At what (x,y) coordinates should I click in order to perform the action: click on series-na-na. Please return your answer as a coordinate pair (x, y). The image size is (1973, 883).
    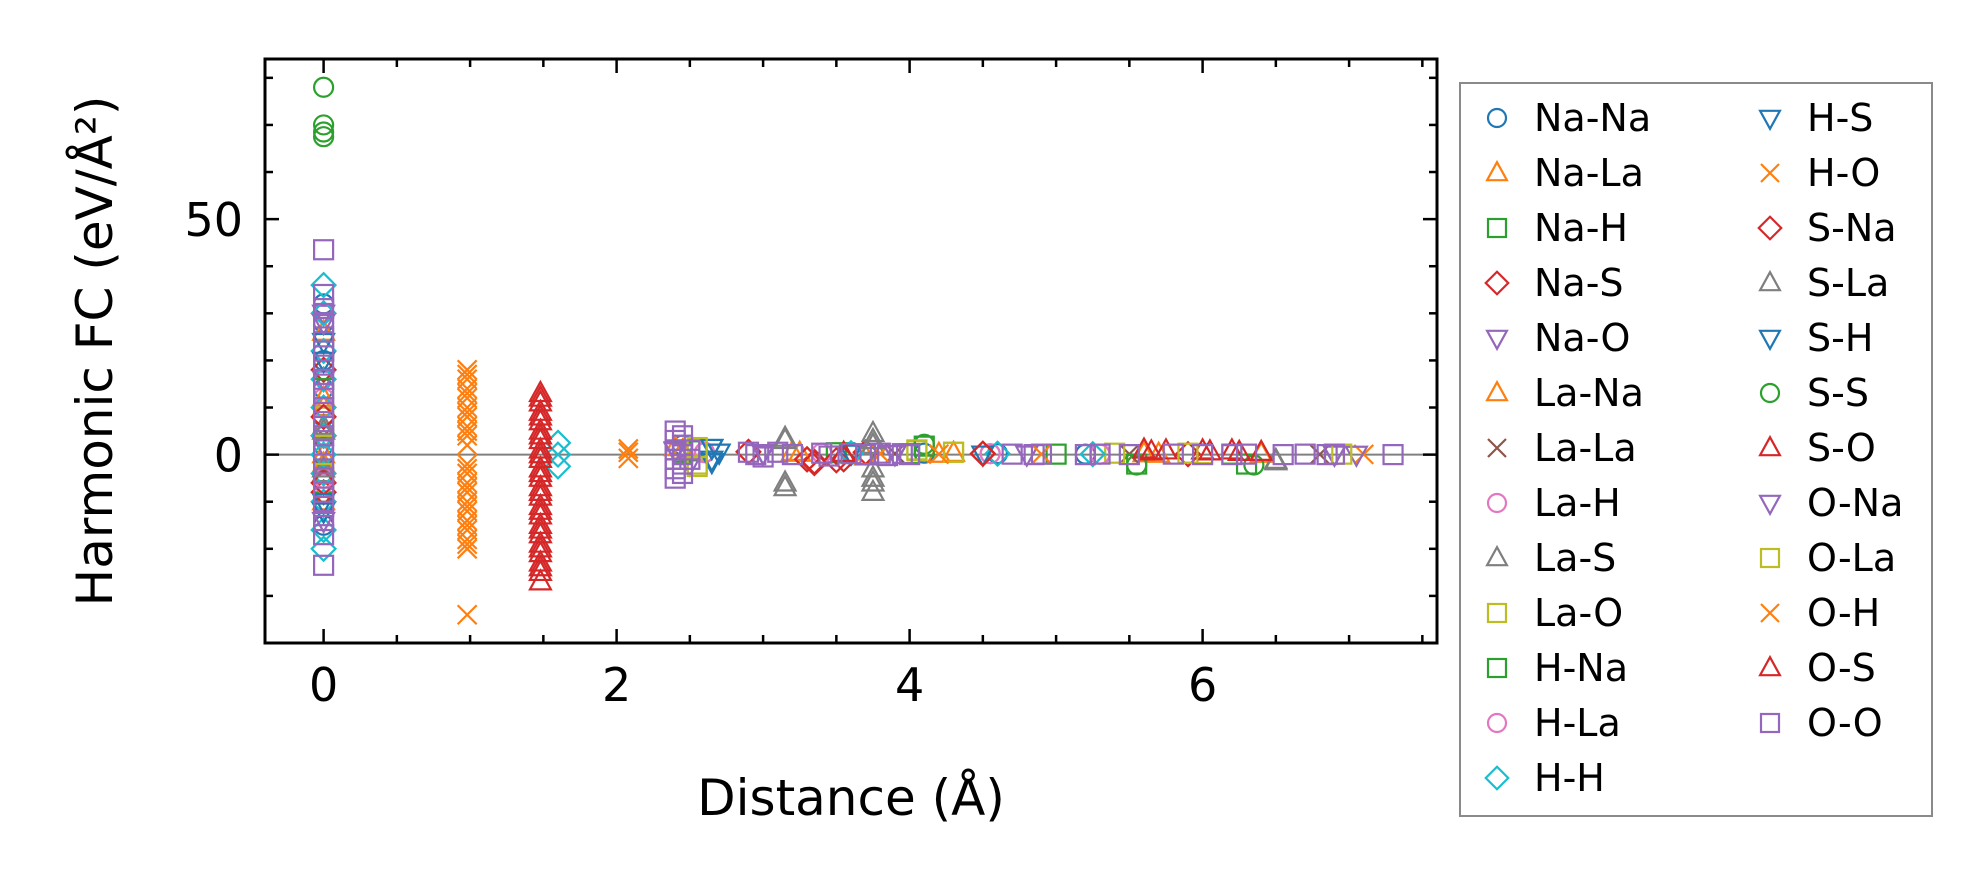
    Looking at the image, I should click on (705, 414).